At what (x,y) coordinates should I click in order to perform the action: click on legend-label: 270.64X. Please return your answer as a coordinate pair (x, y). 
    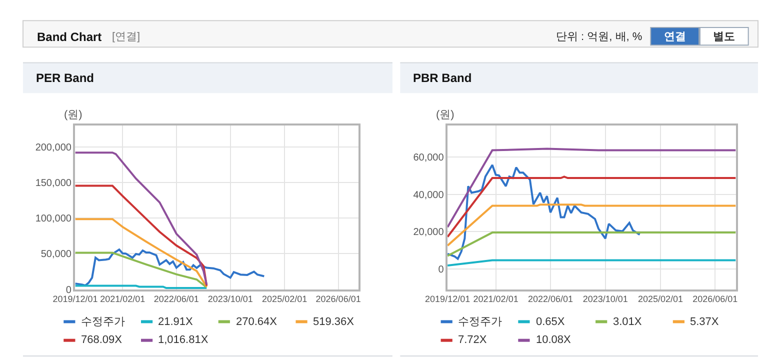
    Looking at the image, I should click on (257, 322).